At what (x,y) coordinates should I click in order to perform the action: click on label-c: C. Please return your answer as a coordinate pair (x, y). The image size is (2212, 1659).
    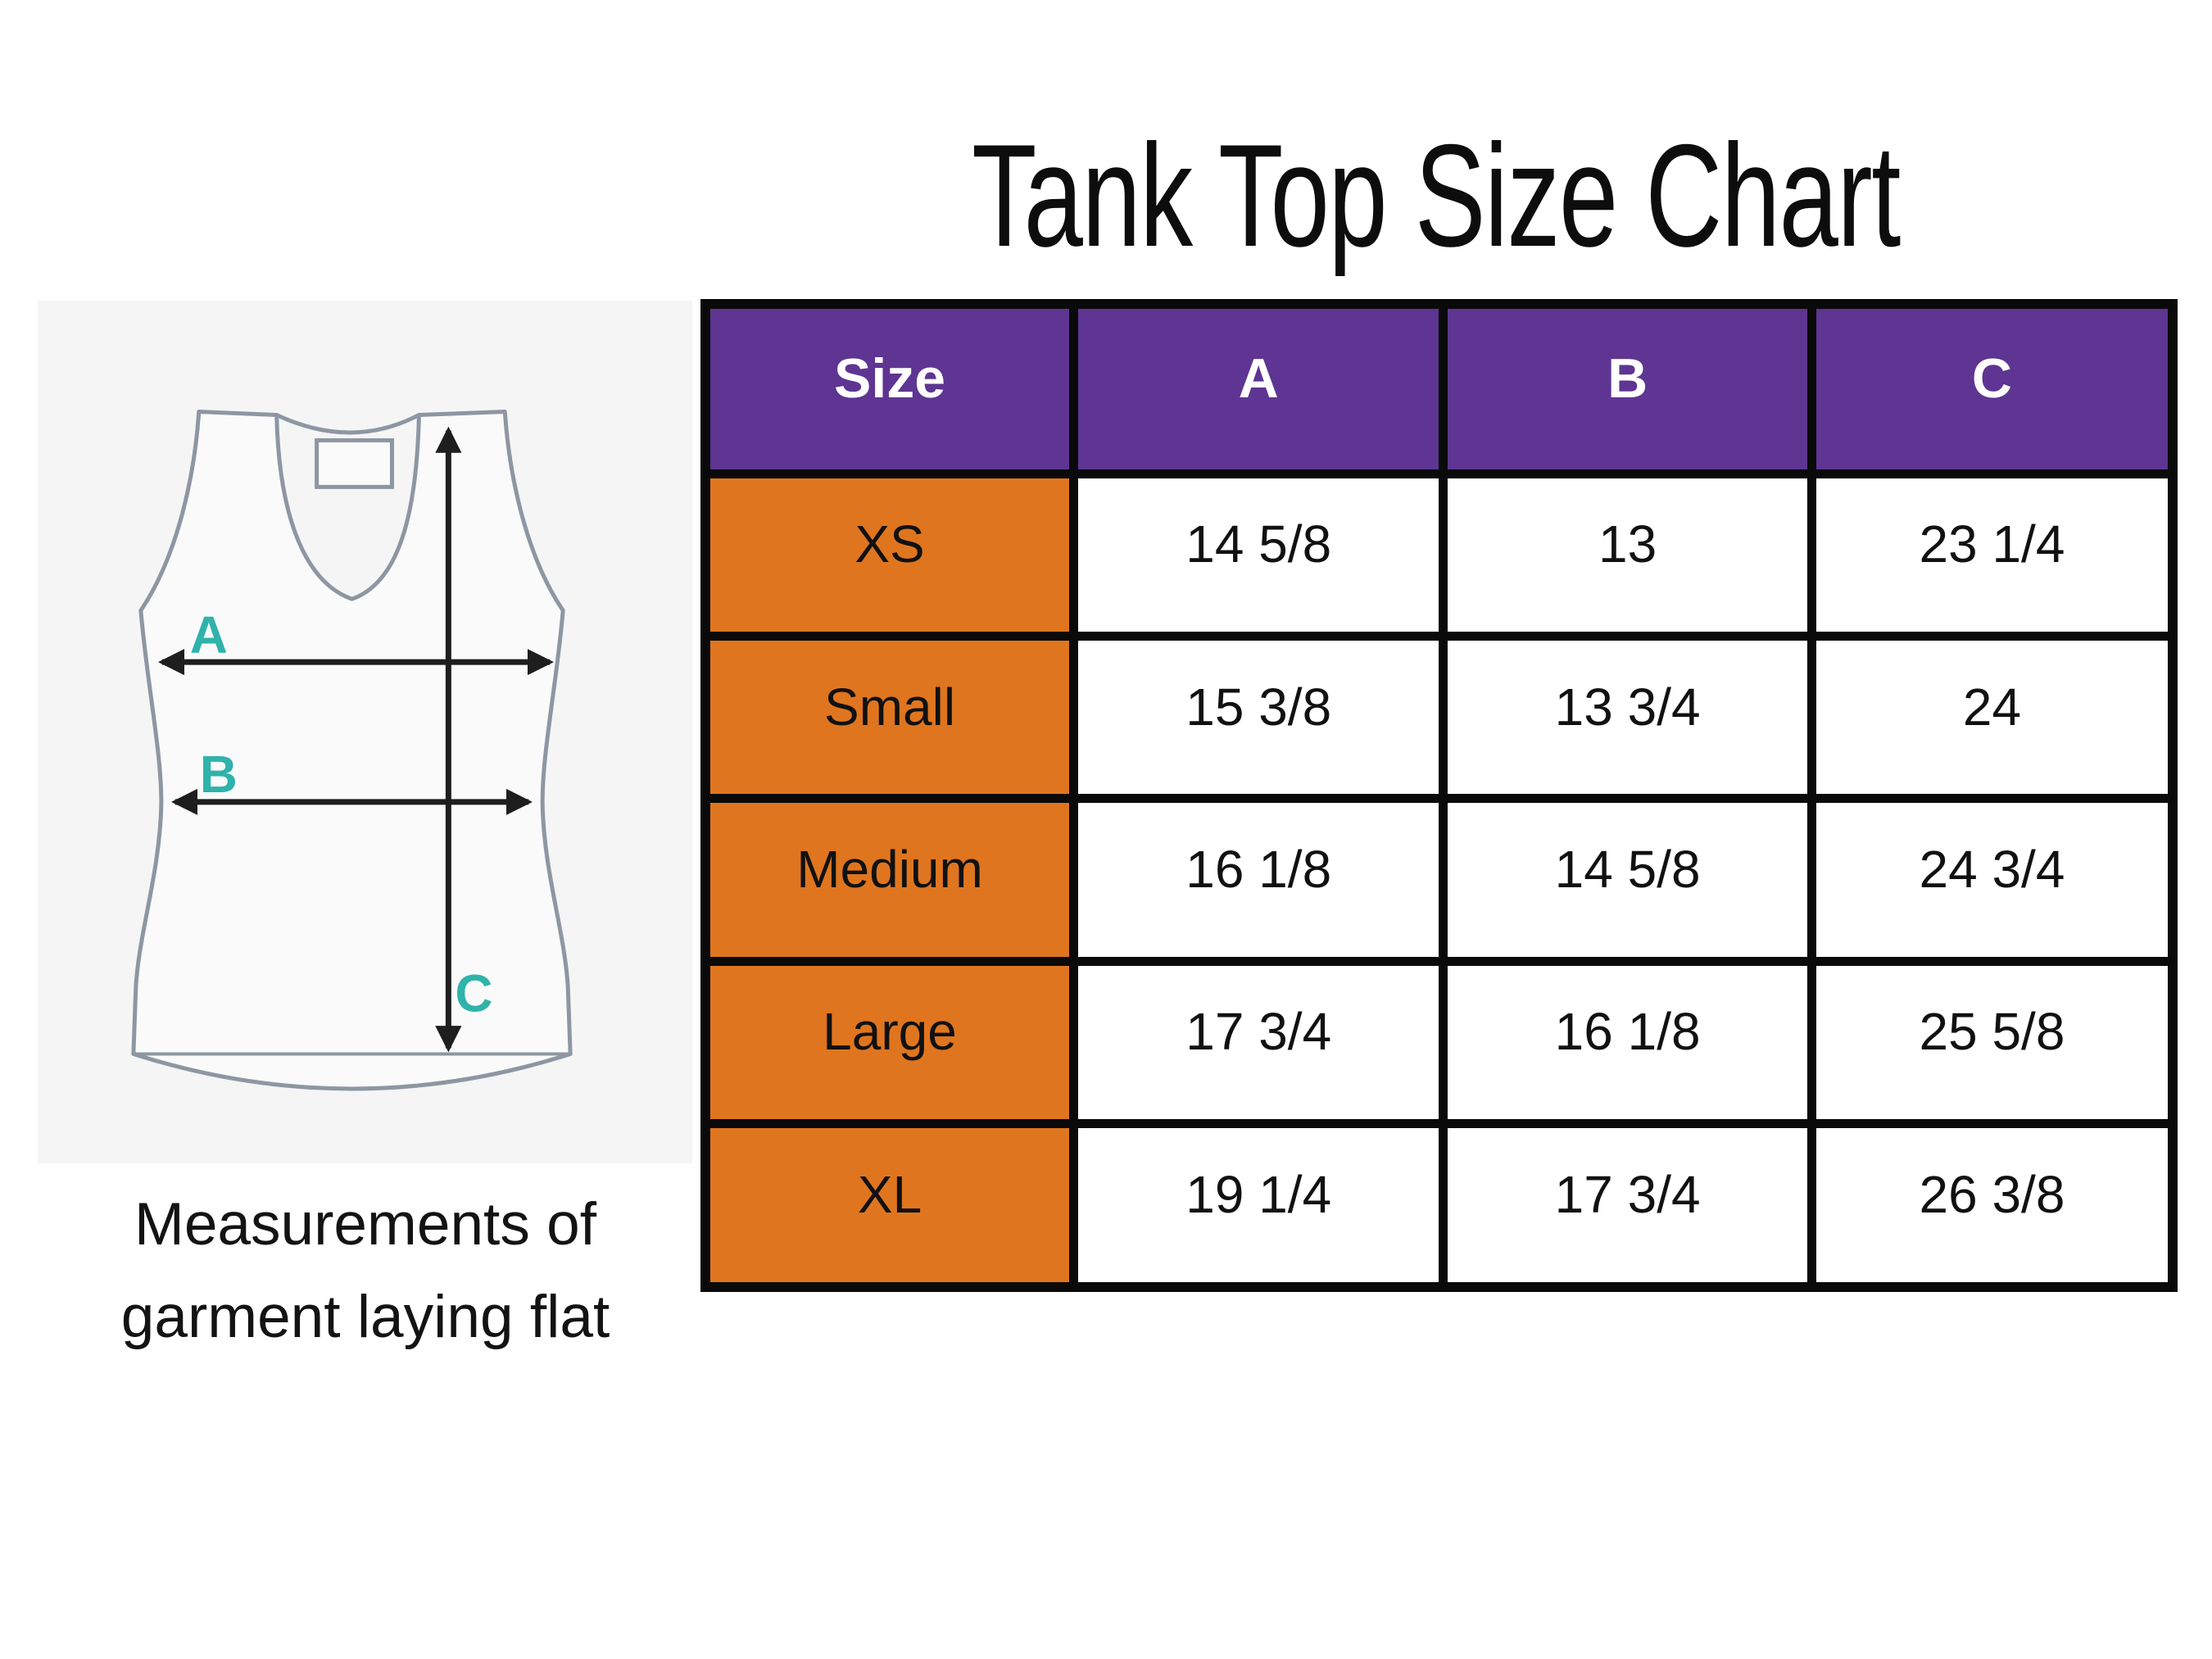
    Looking at the image, I should click on (473, 993).